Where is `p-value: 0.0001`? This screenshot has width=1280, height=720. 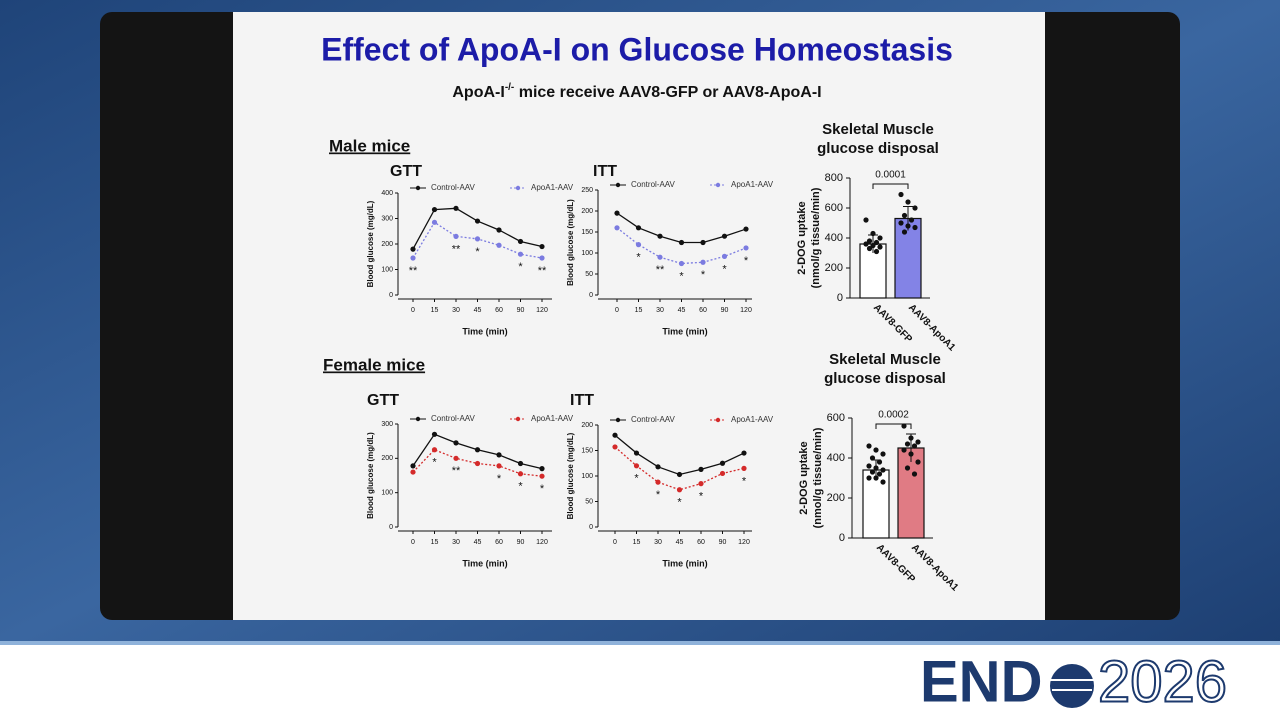 p-value: 0.0001 is located at coordinates (890, 175).